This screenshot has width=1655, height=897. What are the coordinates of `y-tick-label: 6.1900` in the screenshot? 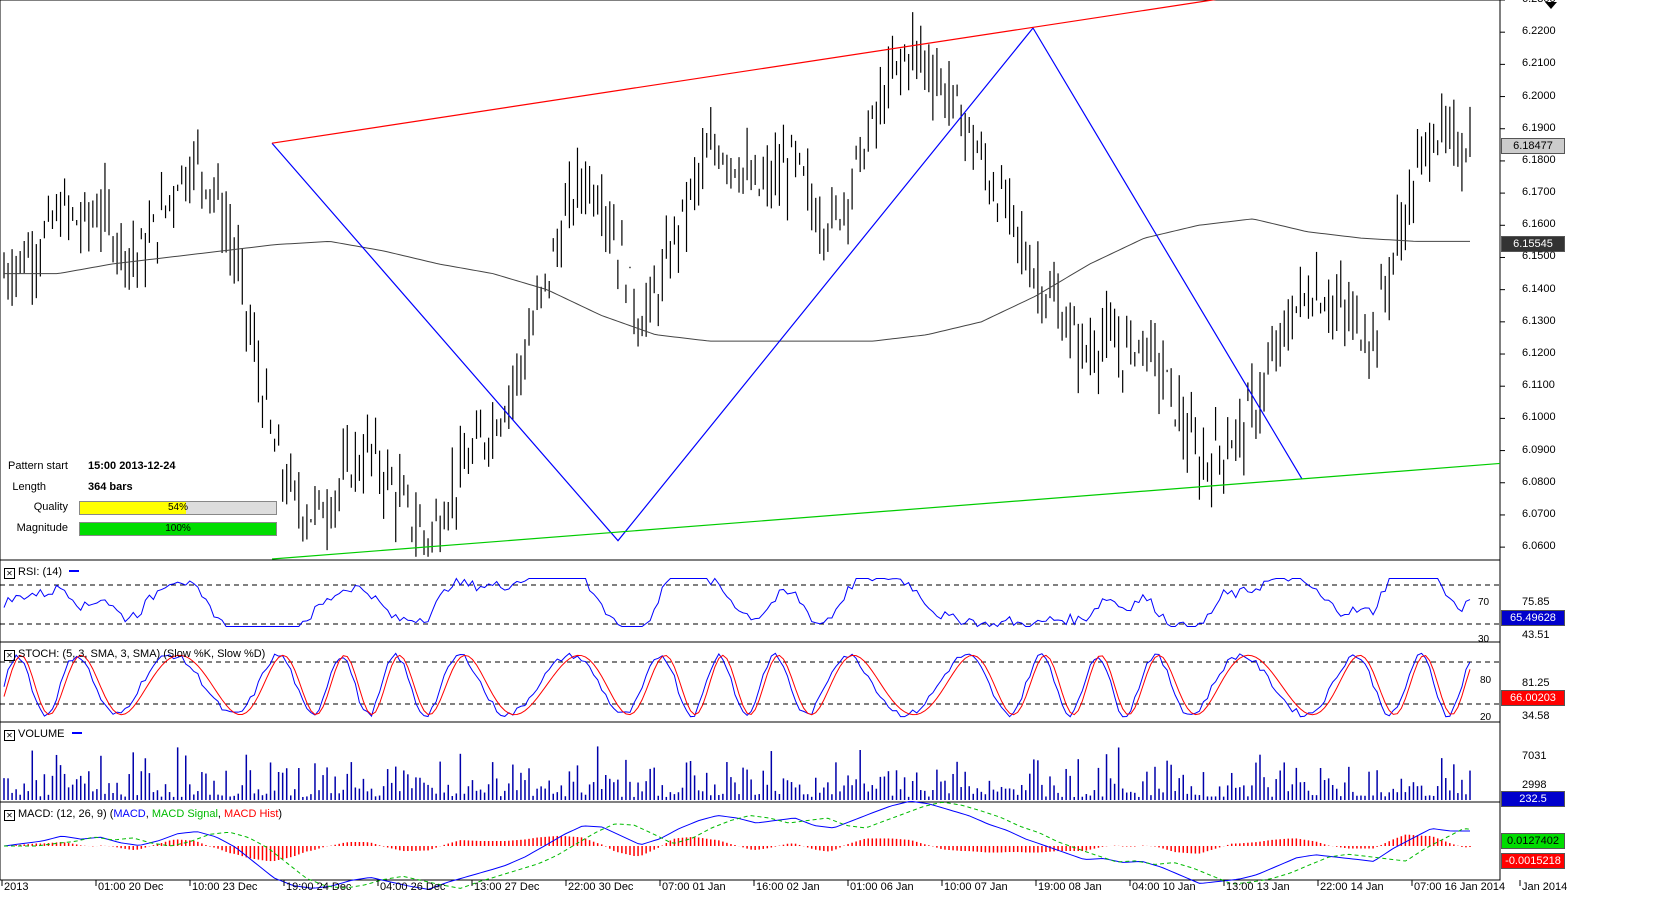 It's located at (1539, 127).